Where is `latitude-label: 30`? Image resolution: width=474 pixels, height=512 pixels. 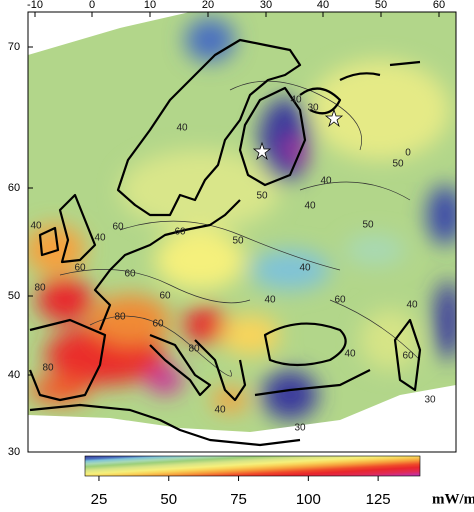
latitude-label: 30 is located at coordinates (14, 452).